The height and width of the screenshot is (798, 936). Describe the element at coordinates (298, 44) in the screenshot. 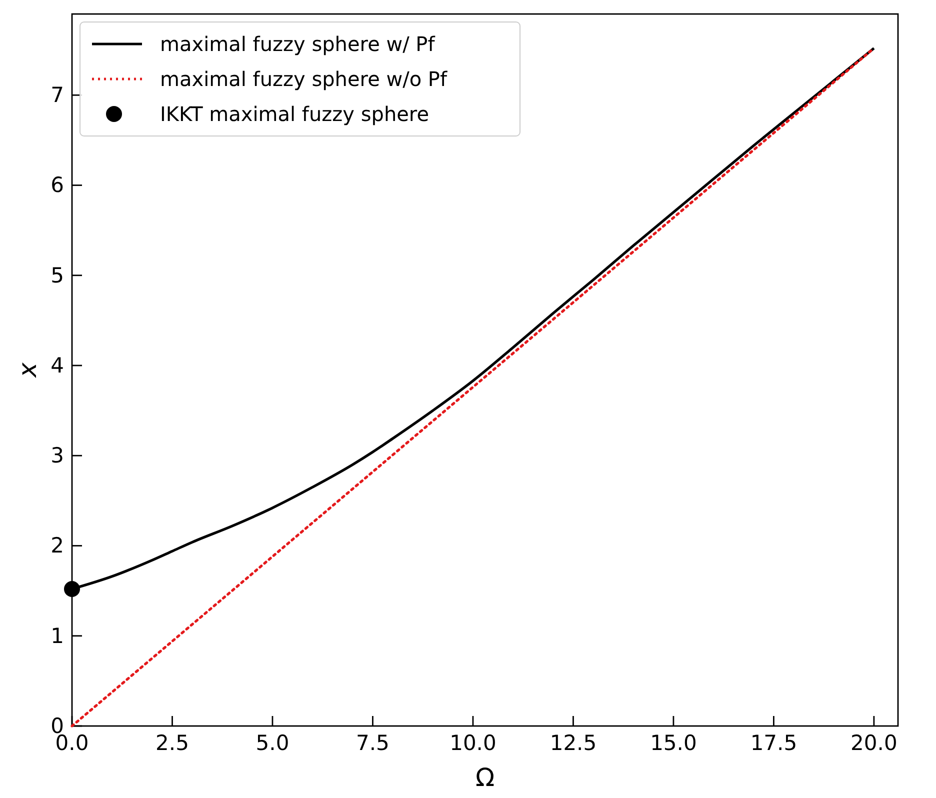

I see `legend-label: maximal fuzzy sphere w/ Pf` at that location.